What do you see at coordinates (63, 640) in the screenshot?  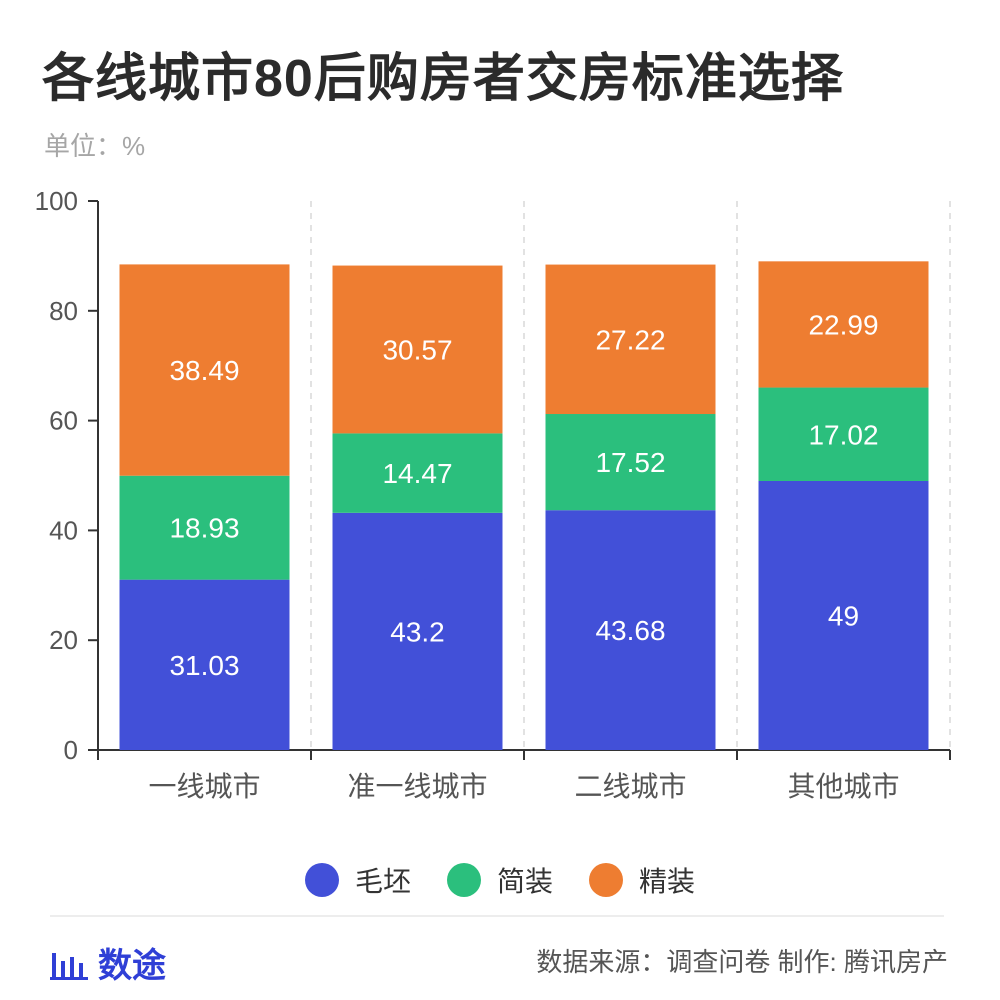 I see `y-tick-label: 20` at bounding box center [63, 640].